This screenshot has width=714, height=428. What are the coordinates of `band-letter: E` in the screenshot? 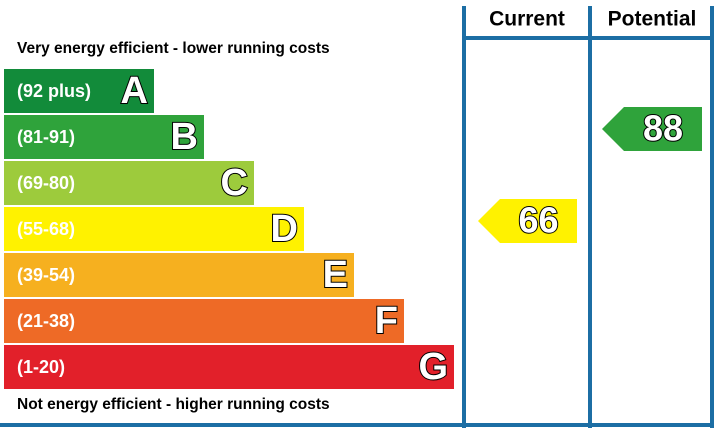 It's located at (335, 275).